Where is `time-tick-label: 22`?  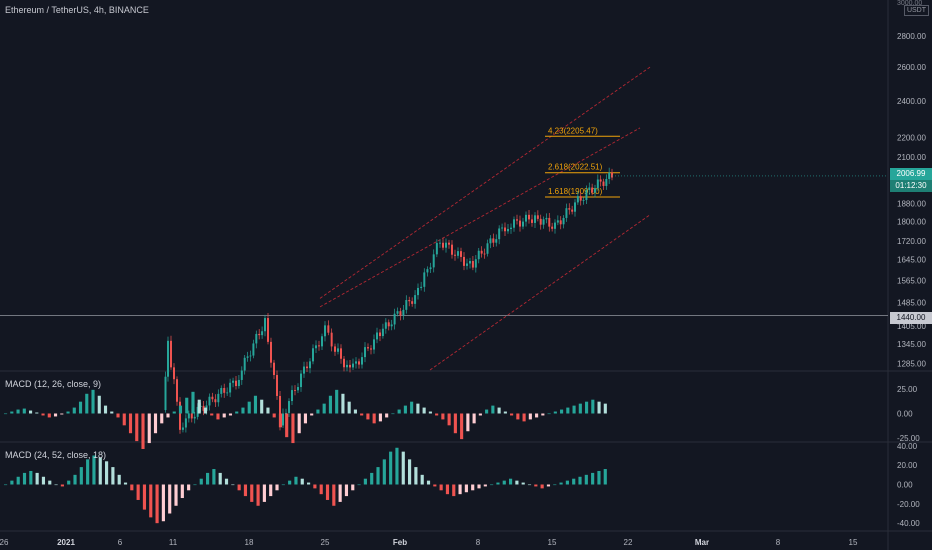 time-tick-label: 22 is located at coordinates (628, 542).